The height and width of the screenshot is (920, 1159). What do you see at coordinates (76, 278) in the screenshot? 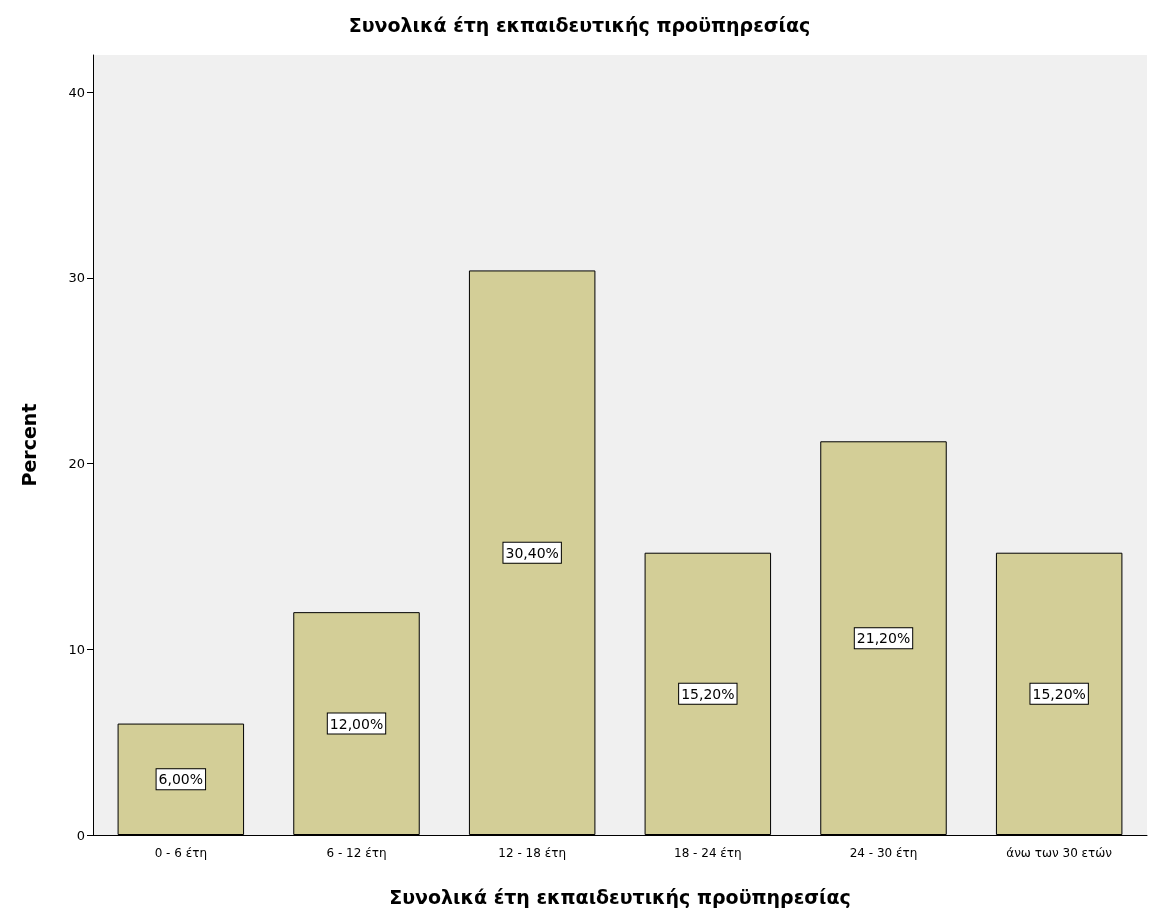
I see `y-tick-label: 30` at bounding box center [76, 278].